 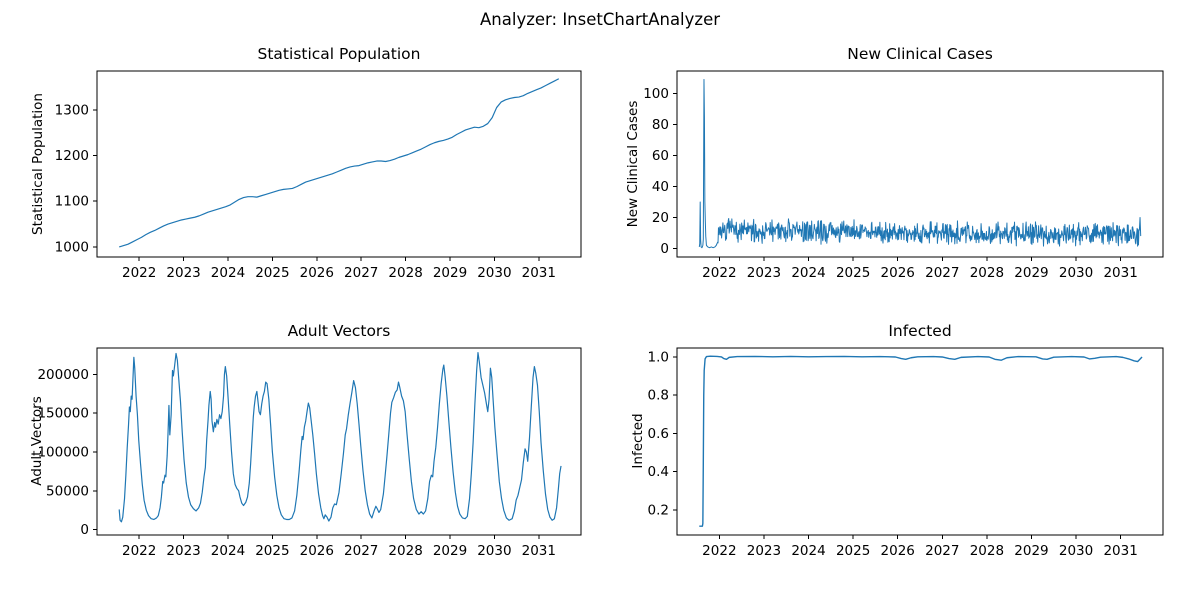 I want to click on y-tick-label: 50000, so click(x=67, y=491).